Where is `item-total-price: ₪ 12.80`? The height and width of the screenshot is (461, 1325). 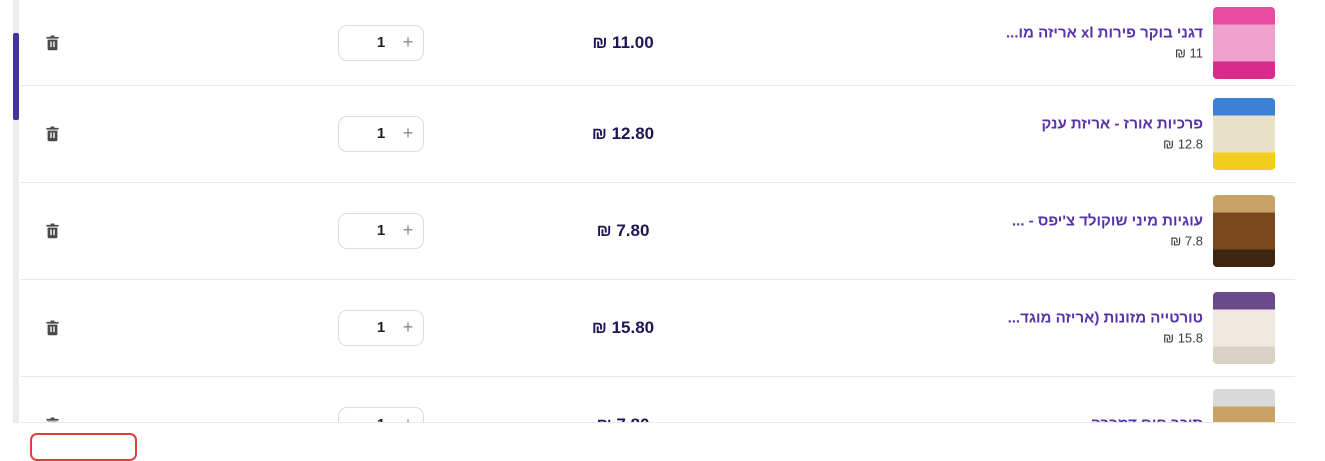 item-total-price: ₪ 12.80 is located at coordinates (623, 133).